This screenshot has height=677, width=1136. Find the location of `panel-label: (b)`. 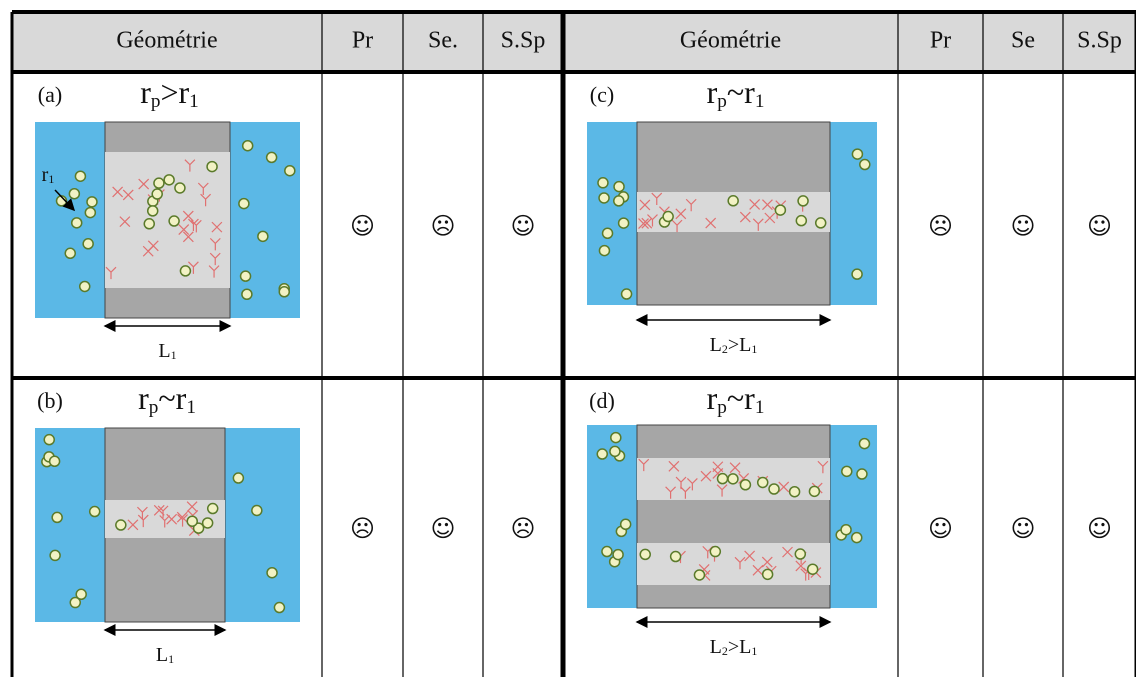

panel-label: (b) is located at coordinates (50, 400).